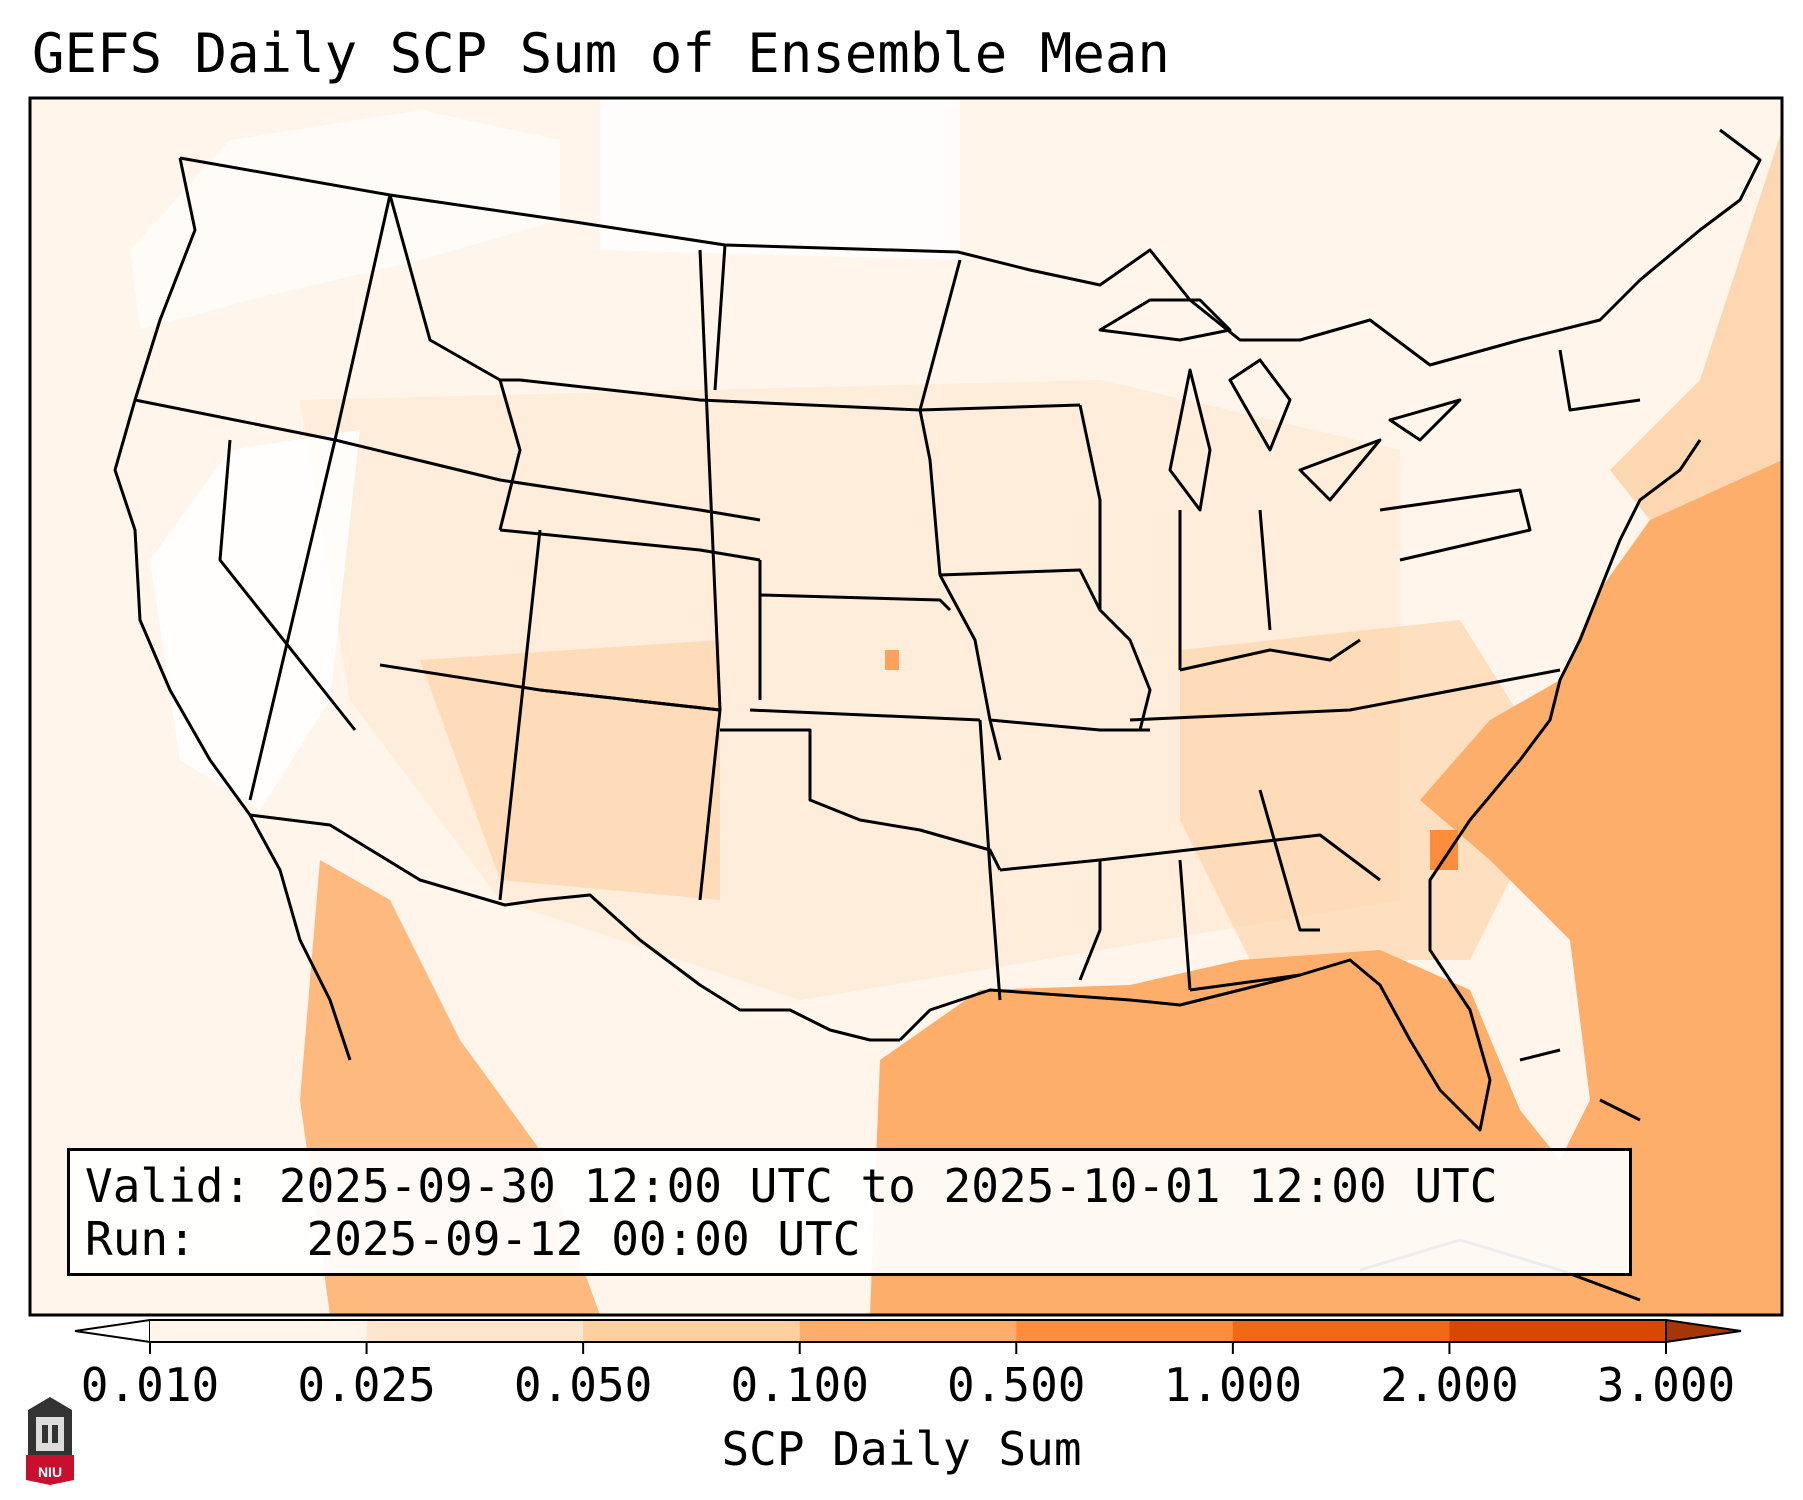 The image size is (1803, 1500). What do you see at coordinates (50, 1441) in the screenshot?
I see `niu-logo-icon: NIU` at bounding box center [50, 1441].